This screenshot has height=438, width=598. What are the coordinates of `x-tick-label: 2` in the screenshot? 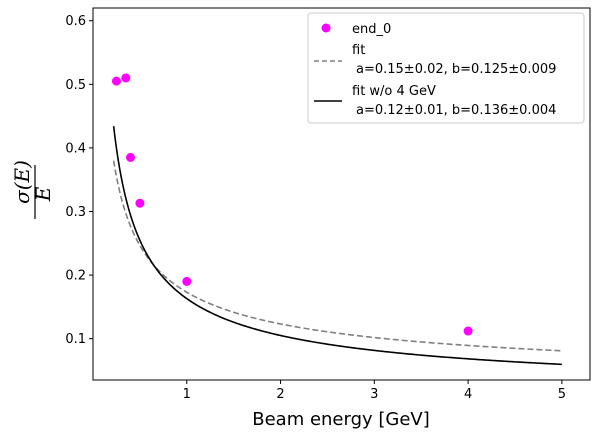 It's located at (280, 394).